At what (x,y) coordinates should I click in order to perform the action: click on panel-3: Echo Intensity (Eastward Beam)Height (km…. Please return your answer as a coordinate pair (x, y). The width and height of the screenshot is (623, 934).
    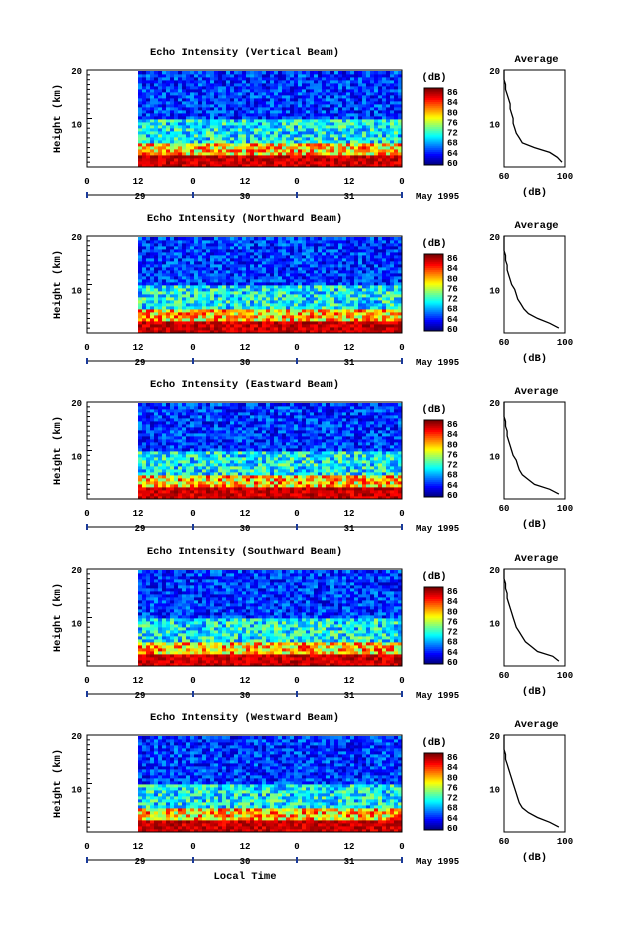
    Looking at the image, I should click on (312, 456).